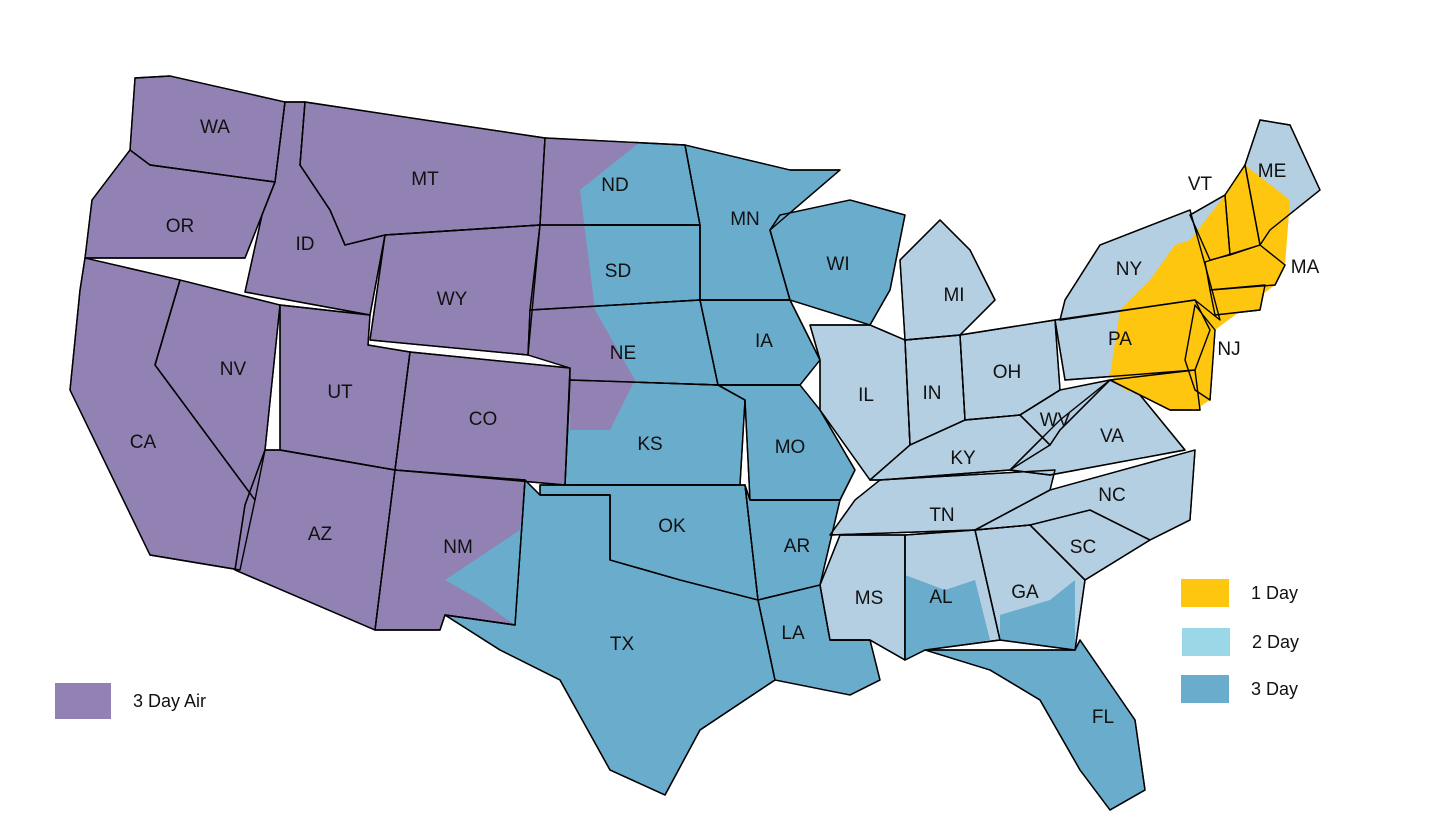 Image resolution: width=1443 pixels, height=831 pixels. I want to click on state-label-ar: AR, so click(797, 546).